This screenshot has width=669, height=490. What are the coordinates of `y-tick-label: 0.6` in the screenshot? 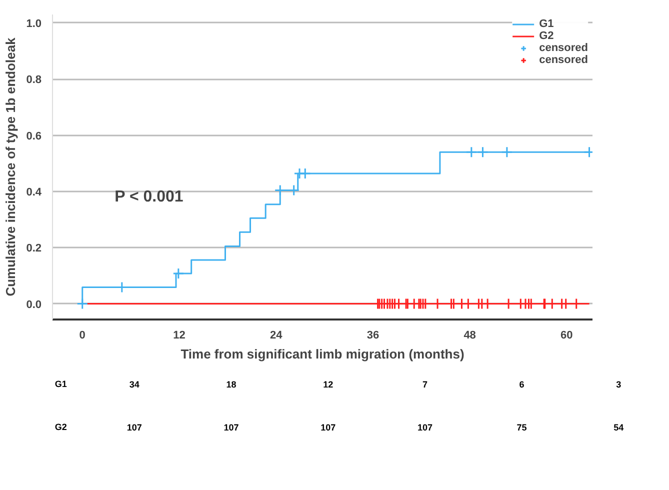 It's located at (34, 136).